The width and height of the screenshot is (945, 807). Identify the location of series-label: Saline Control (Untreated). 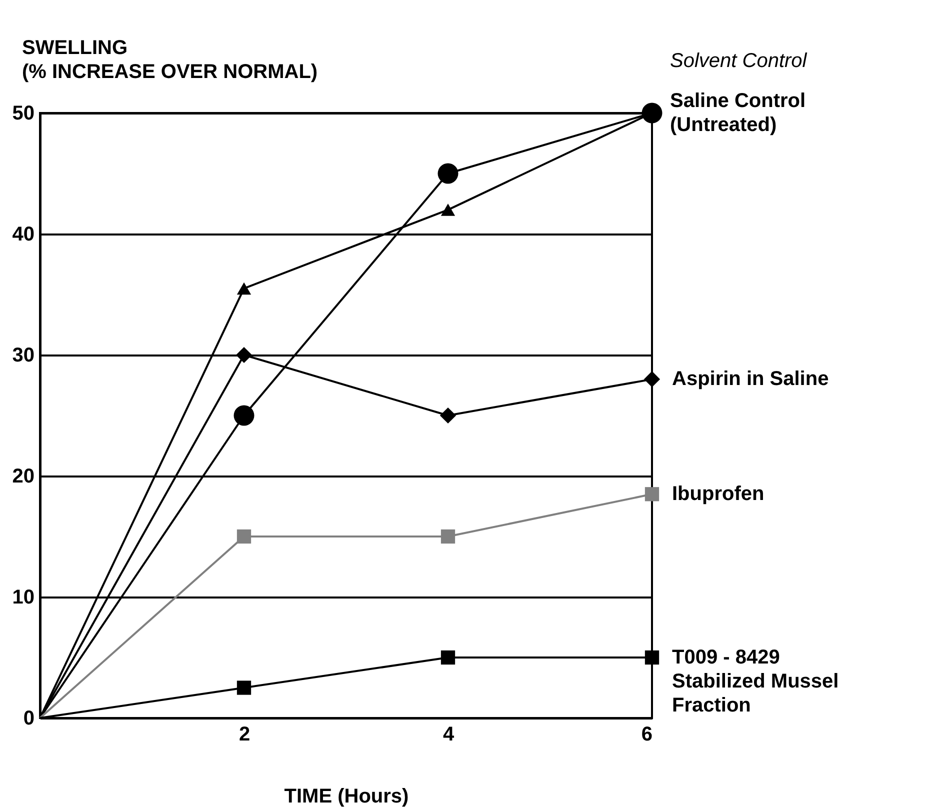
(738, 113).